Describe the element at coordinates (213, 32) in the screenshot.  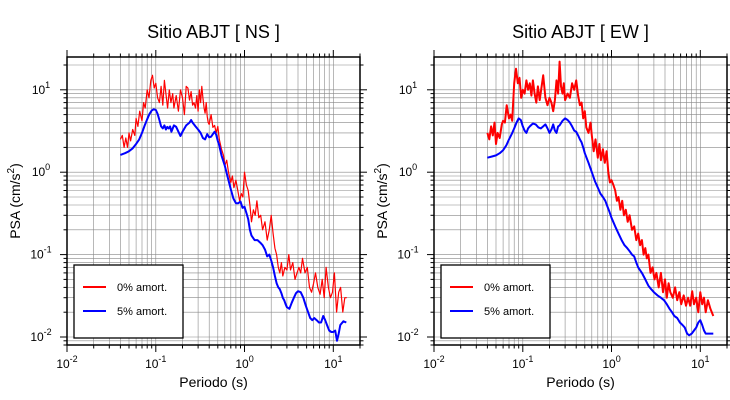
I see `chart-title: Sitio ABJT [ NS ]` at that location.